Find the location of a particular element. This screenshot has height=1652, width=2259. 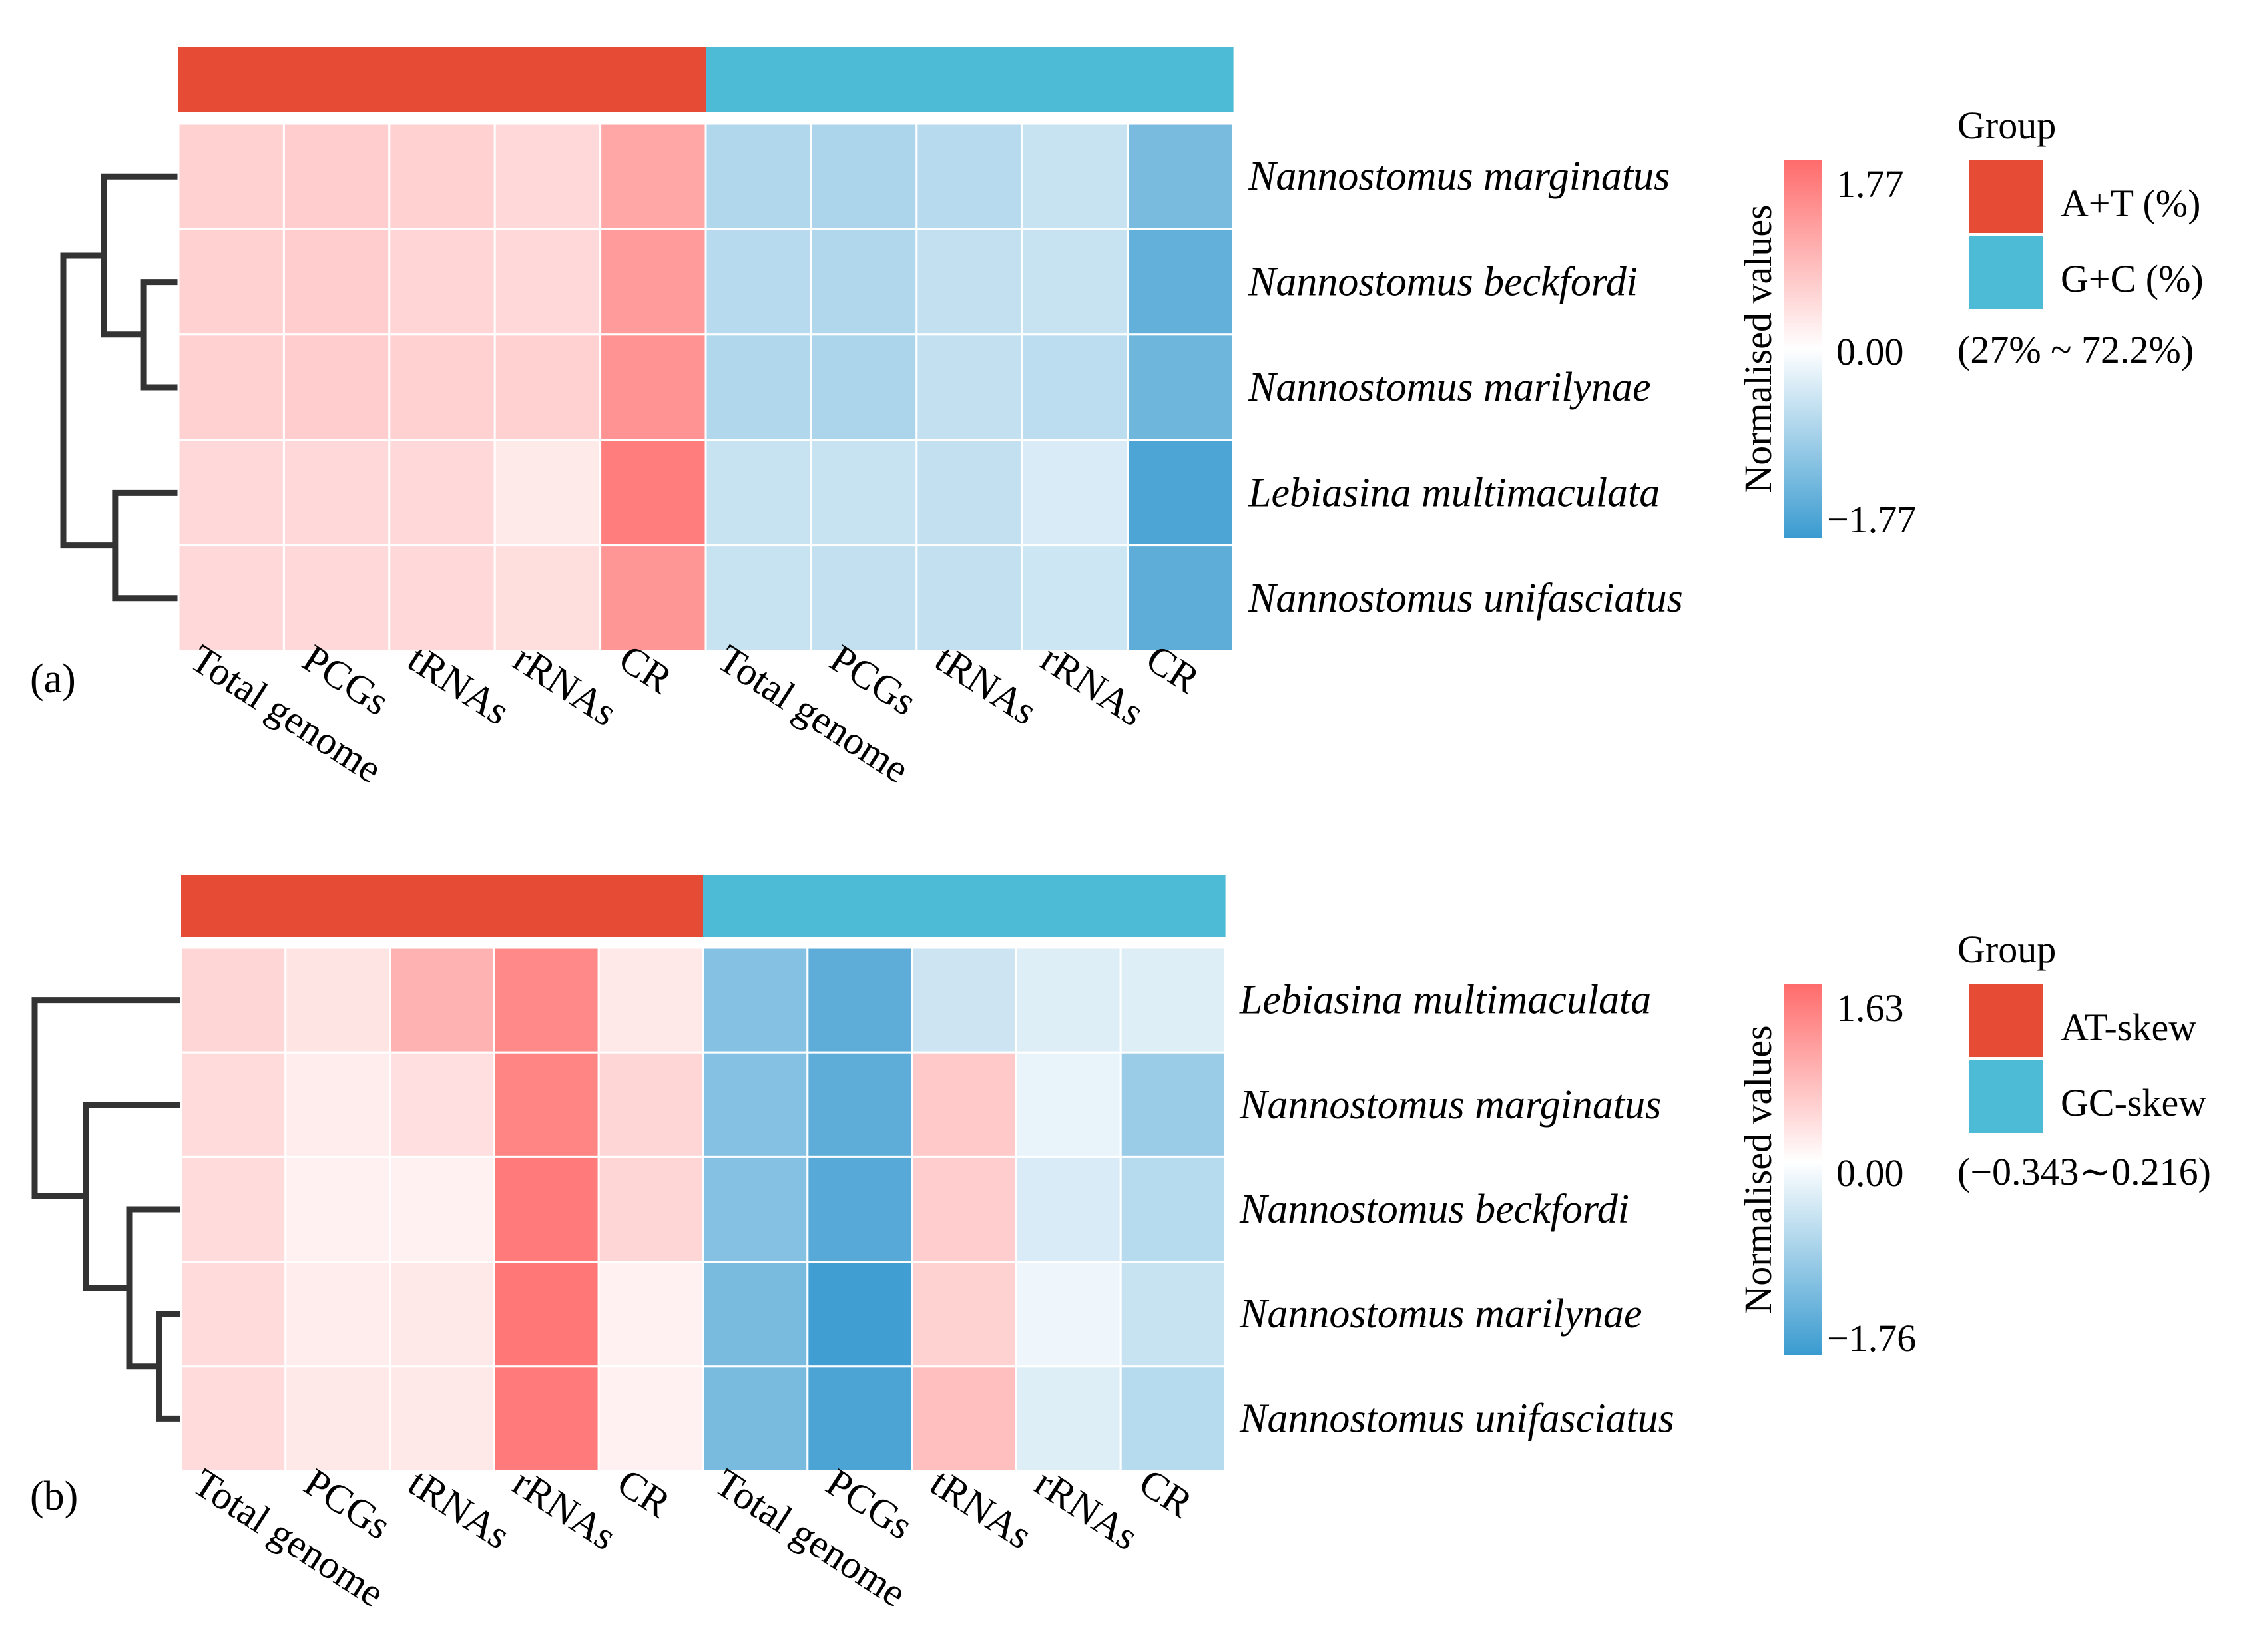

group-legend: Group AT-skew GC-skew (−0.343∼0.216) is located at coordinates (2084, 1060).